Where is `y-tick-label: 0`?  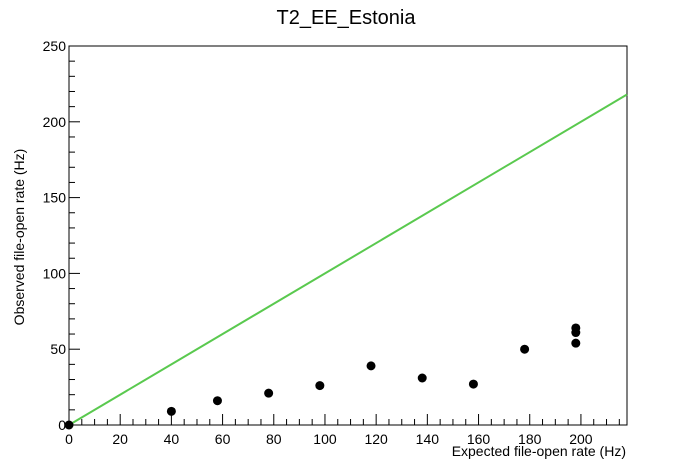 y-tick-label: 0 is located at coordinates (62, 425).